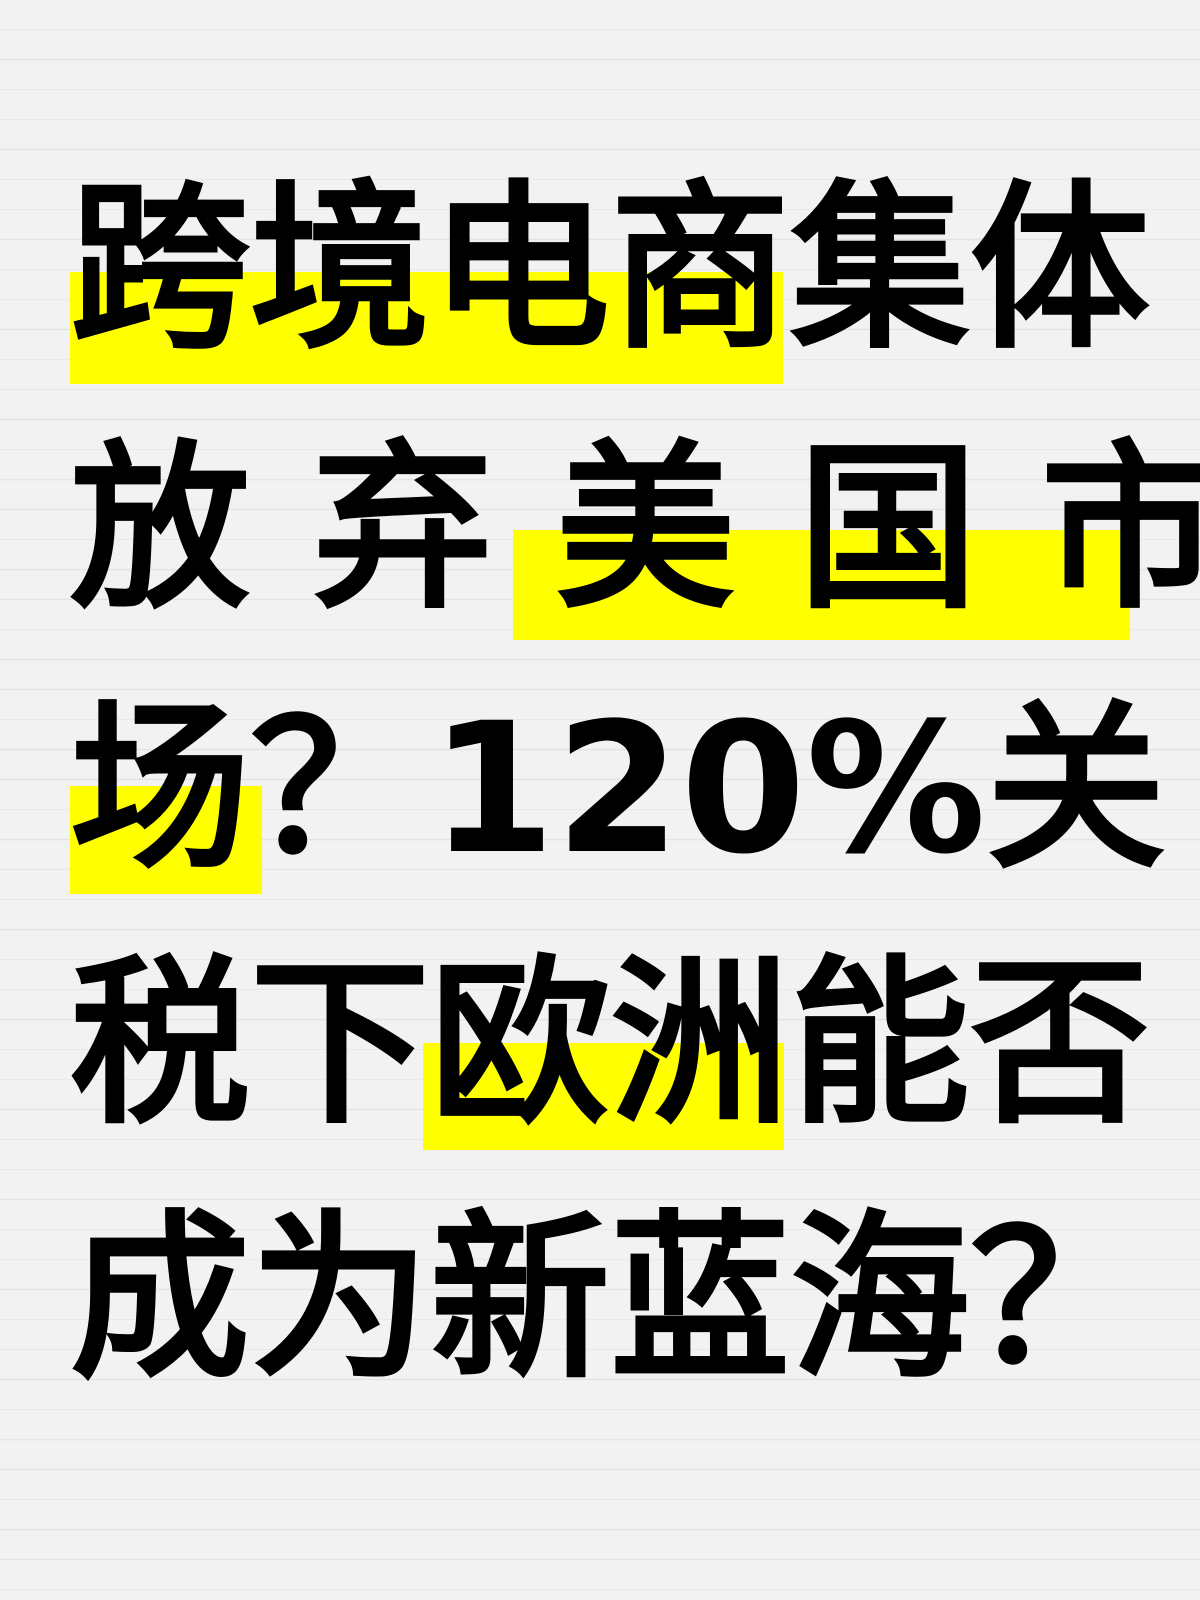 This screenshot has height=1600, width=1200. What do you see at coordinates (618, 789) in the screenshot?
I see `headline-line-3: 场？120%关` at bounding box center [618, 789].